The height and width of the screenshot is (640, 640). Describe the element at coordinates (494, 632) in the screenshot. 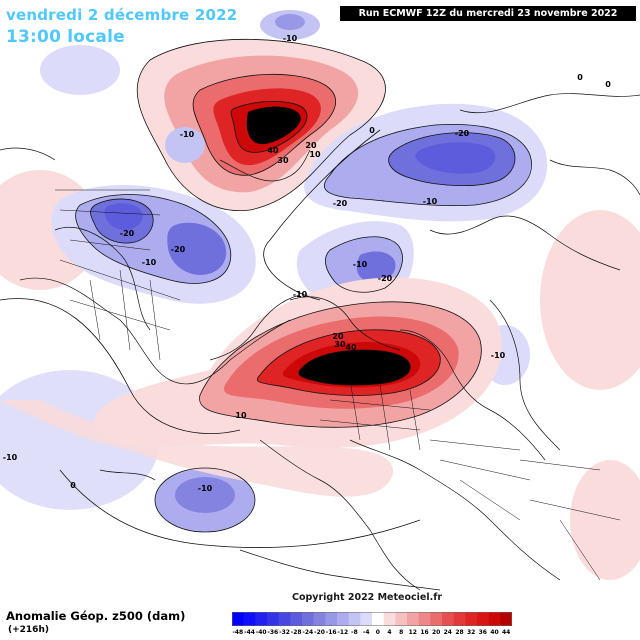

I see `legend-tick-label: 40` at that location.